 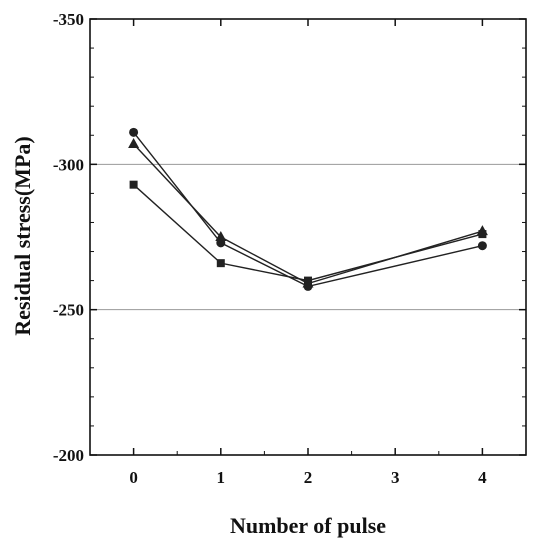 I want to click on x-tick-label: 0, so click(x=133, y=477).